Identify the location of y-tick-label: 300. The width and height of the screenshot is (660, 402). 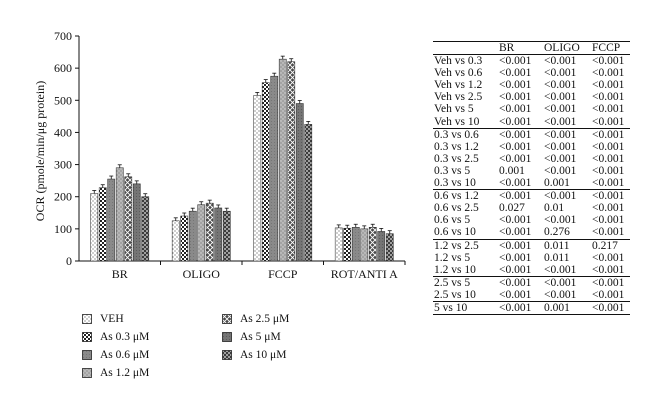
(63, 165).